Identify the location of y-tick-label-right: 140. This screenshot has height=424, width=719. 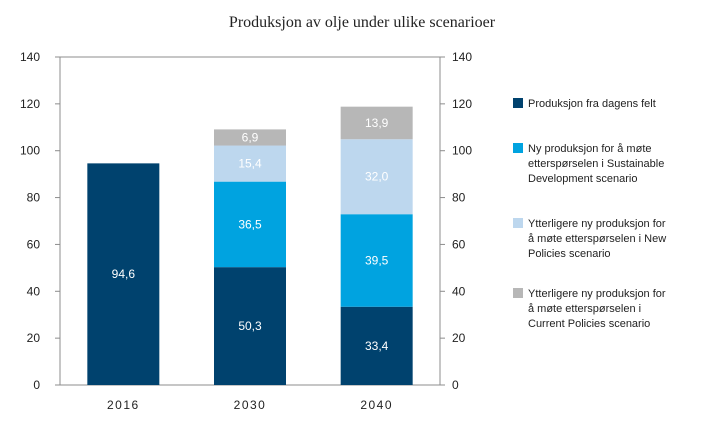
(462, 57).